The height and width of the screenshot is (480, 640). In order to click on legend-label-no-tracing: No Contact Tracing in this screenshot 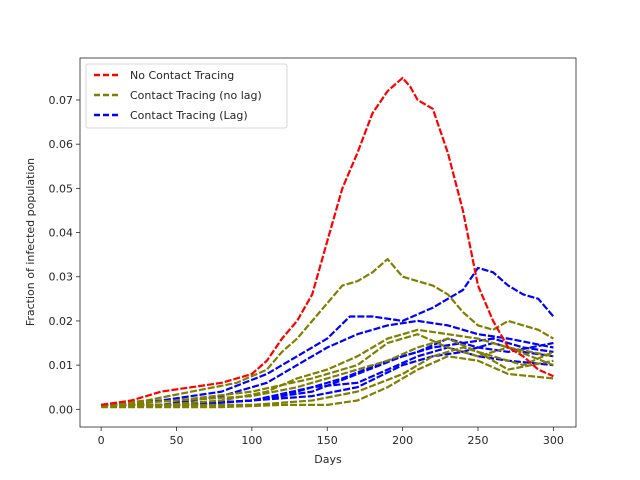, I will do `click(182, 75)`.